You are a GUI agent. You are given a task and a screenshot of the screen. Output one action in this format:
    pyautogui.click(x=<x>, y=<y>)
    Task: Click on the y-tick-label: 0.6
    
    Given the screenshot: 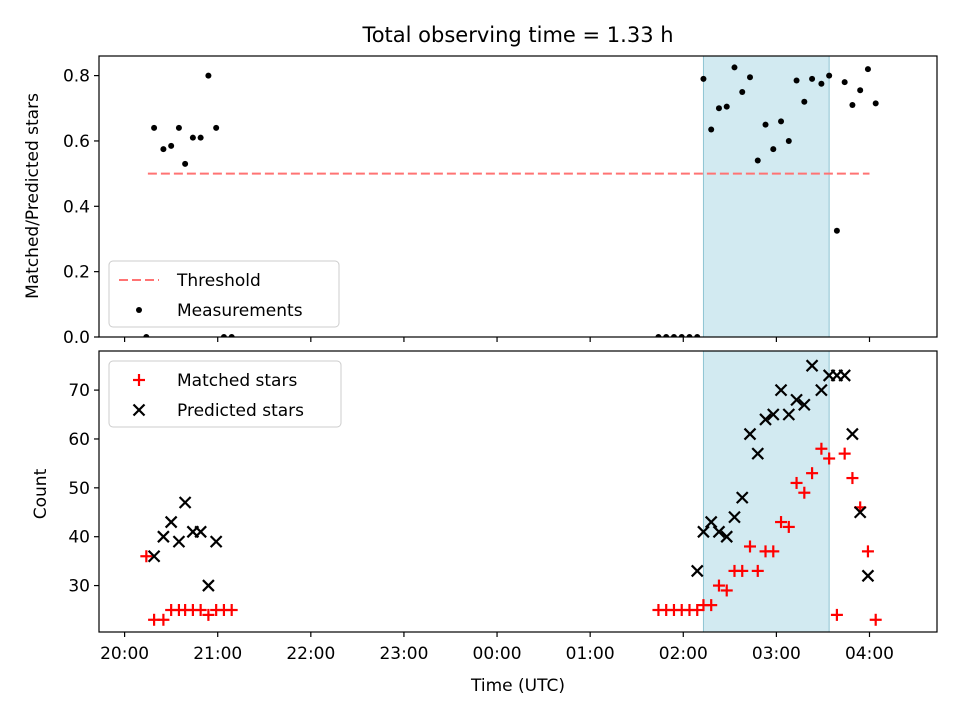 What is the action you would take?
    pyautogui.click(x=76, y=142)
    